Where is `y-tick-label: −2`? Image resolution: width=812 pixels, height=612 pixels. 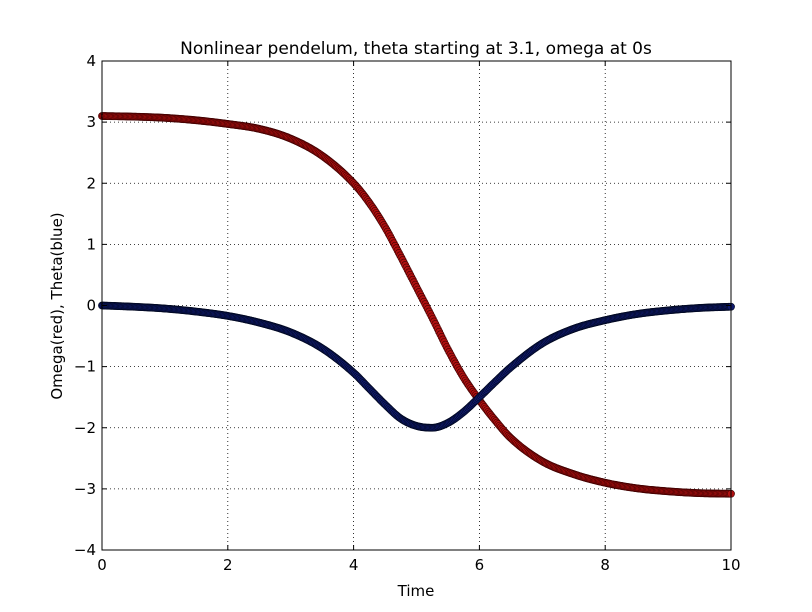 y-tick-label: −2 is located at coordinates (85, 428).